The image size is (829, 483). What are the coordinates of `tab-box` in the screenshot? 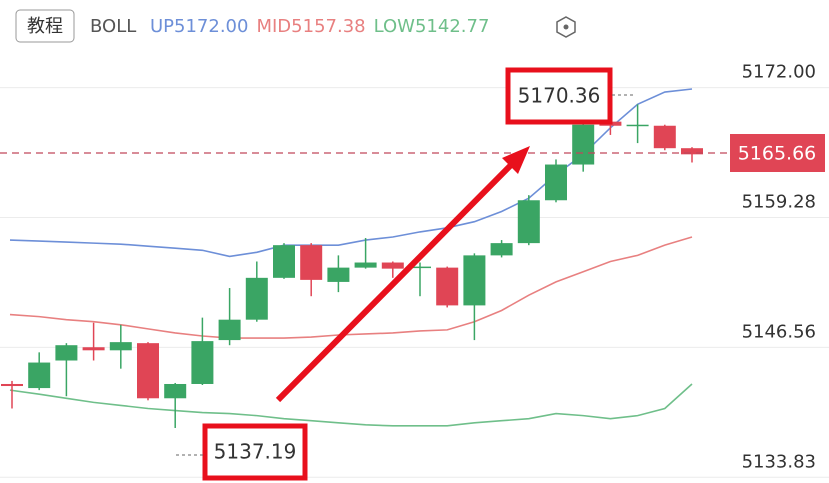 It's located at (45, 26).